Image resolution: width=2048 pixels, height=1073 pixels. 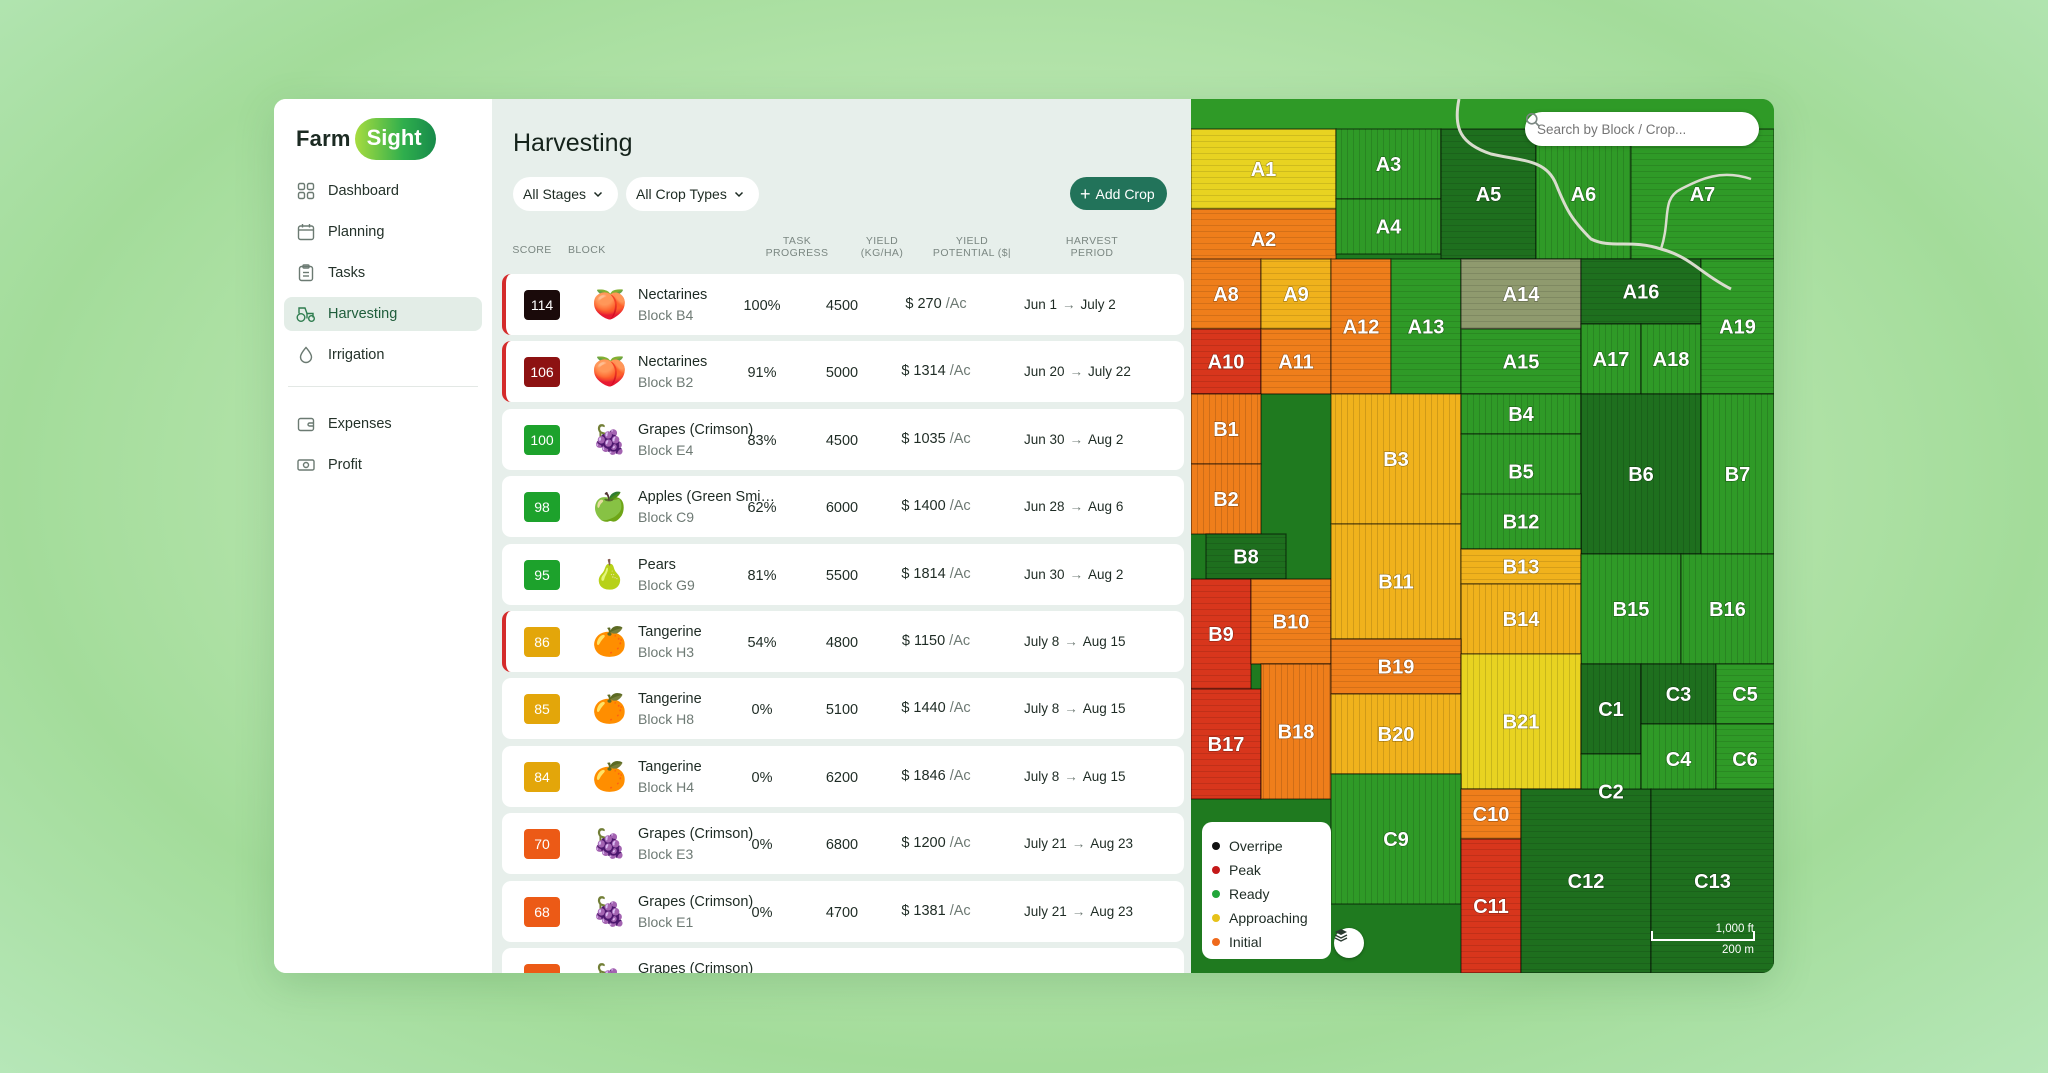 What do you see at coordinates (762, 710) in the screenshot?
I see `task-progress: 0%` at bounding box center [762, 710].